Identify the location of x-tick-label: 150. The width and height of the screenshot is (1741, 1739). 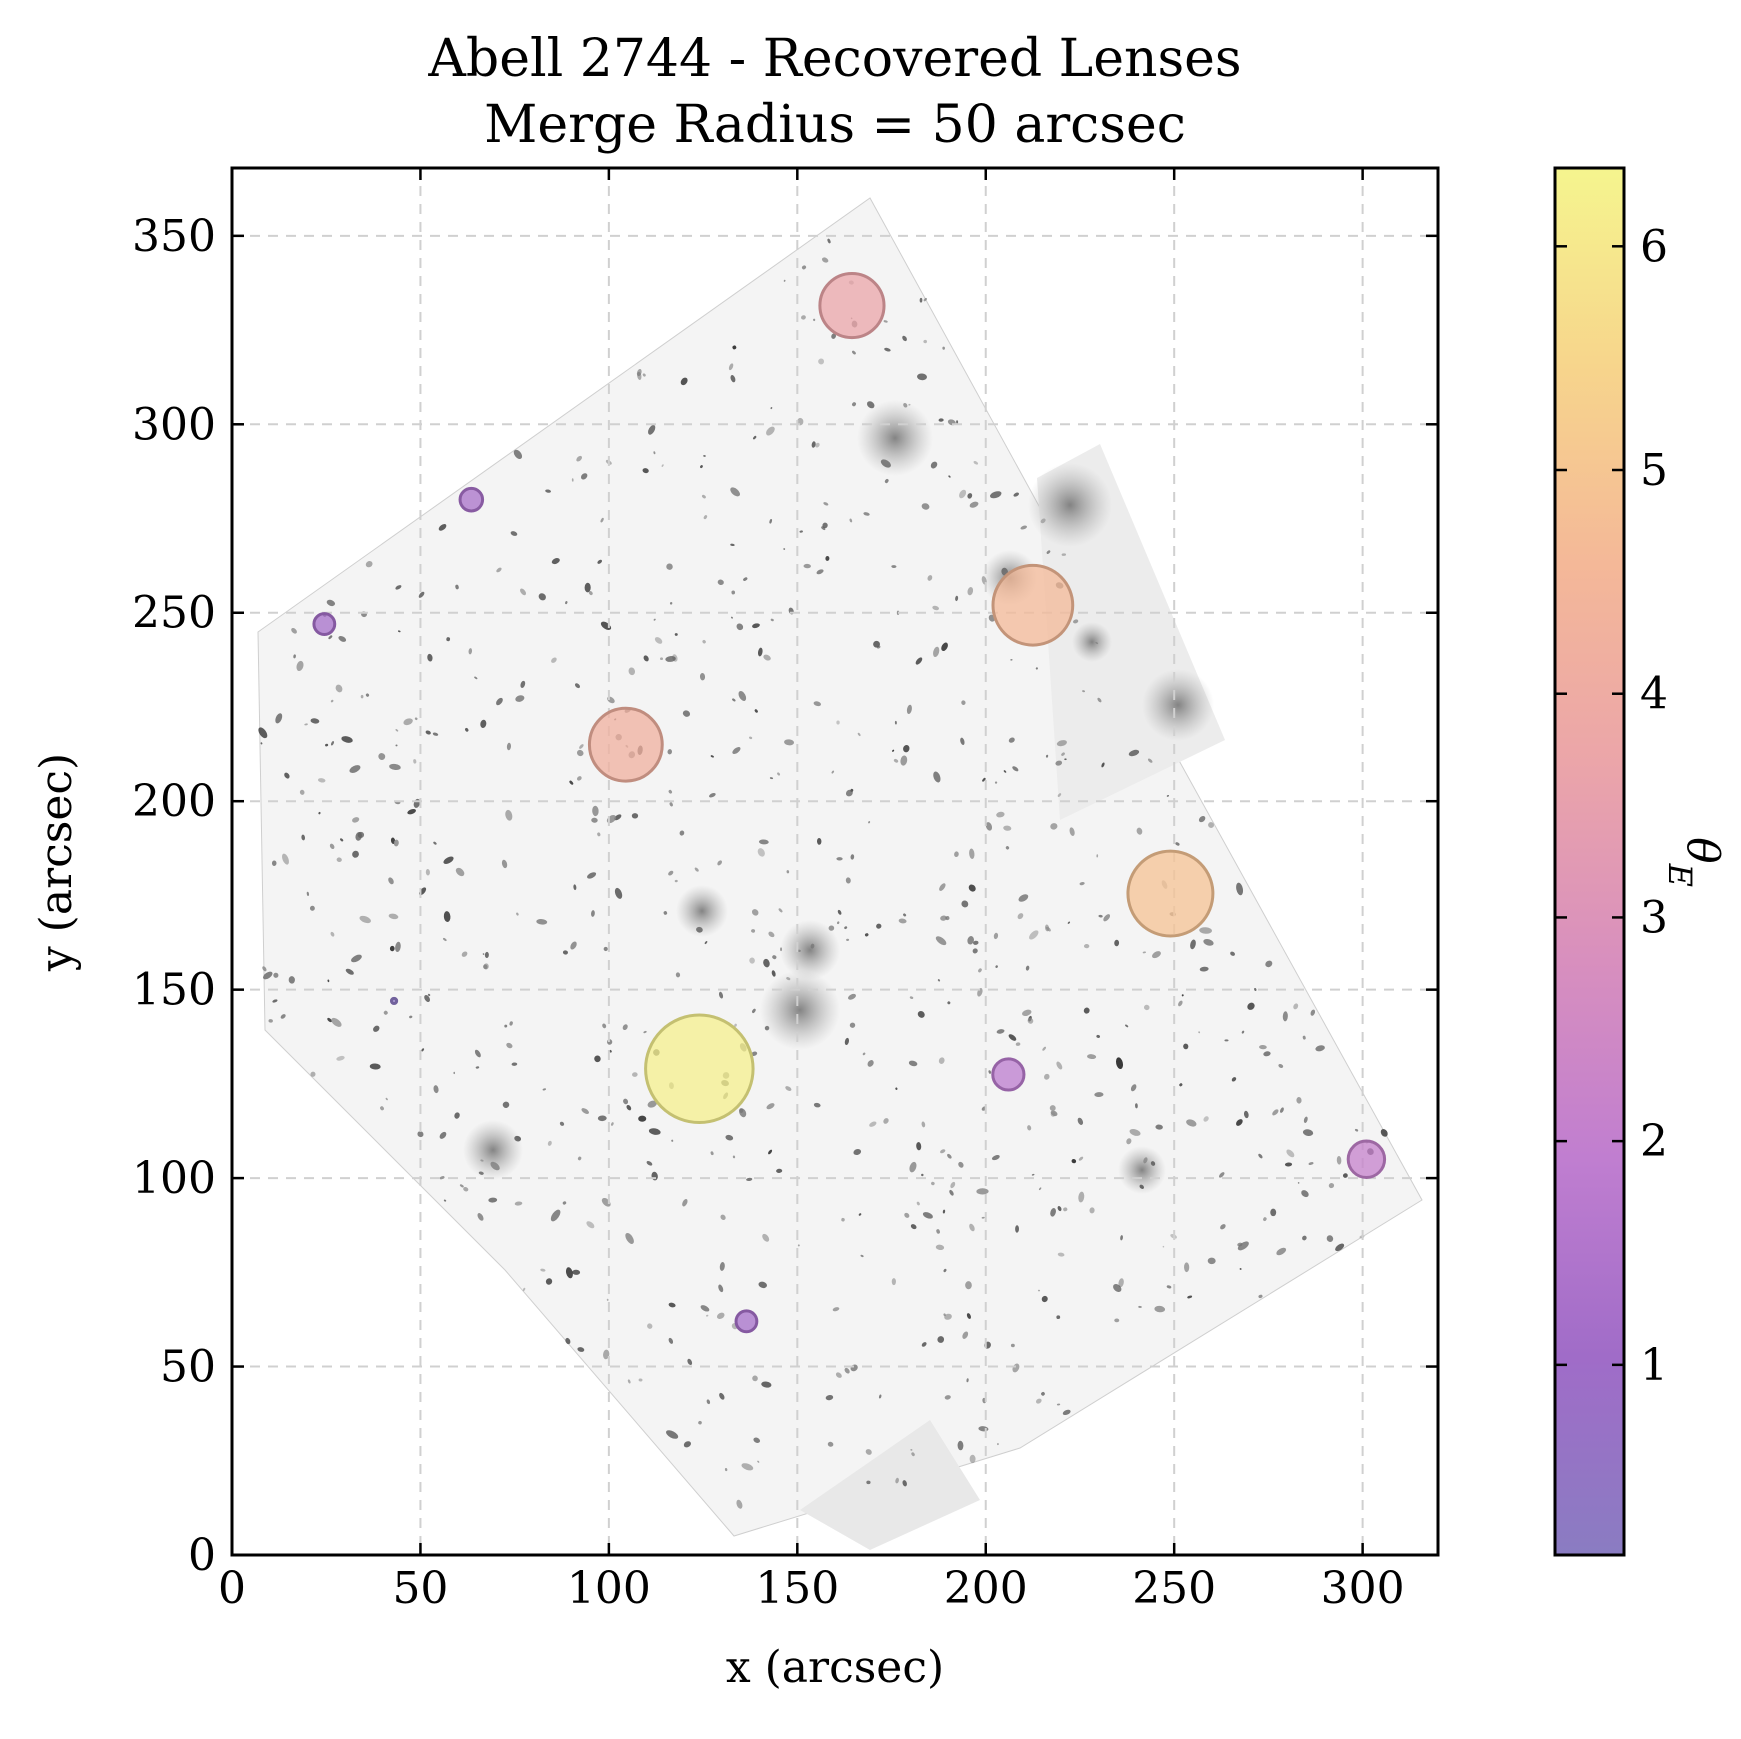
(797, 1588).